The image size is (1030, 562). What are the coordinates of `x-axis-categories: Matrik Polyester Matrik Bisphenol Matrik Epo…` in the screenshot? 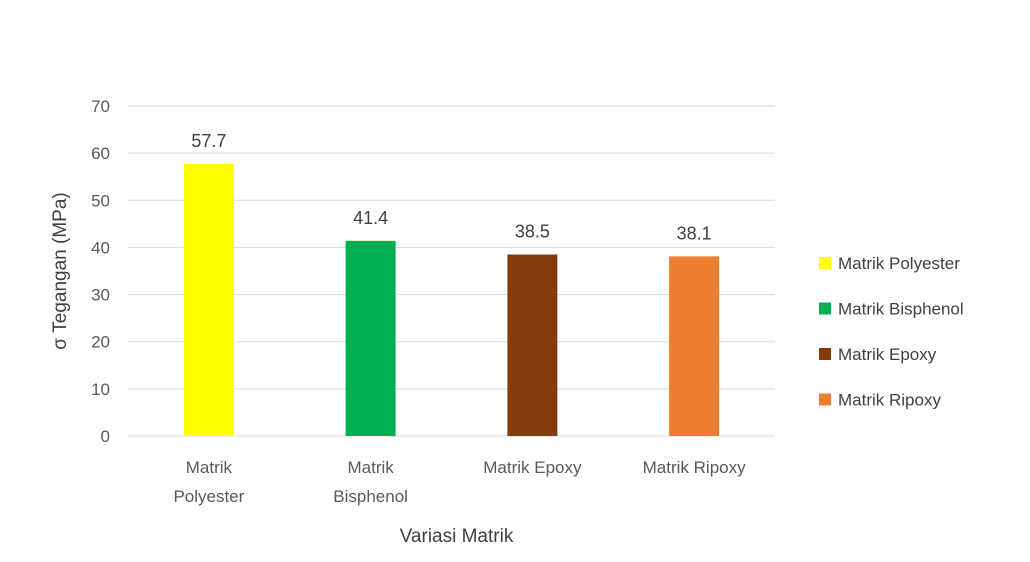 It's located at (459, 482).